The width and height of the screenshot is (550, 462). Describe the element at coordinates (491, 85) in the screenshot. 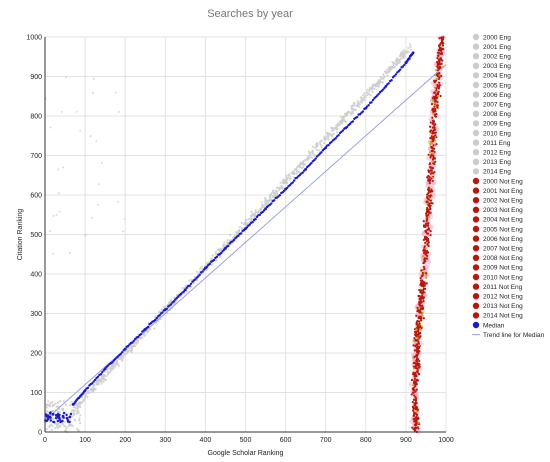

I see `legend-item: 2005 Eng` at that location.